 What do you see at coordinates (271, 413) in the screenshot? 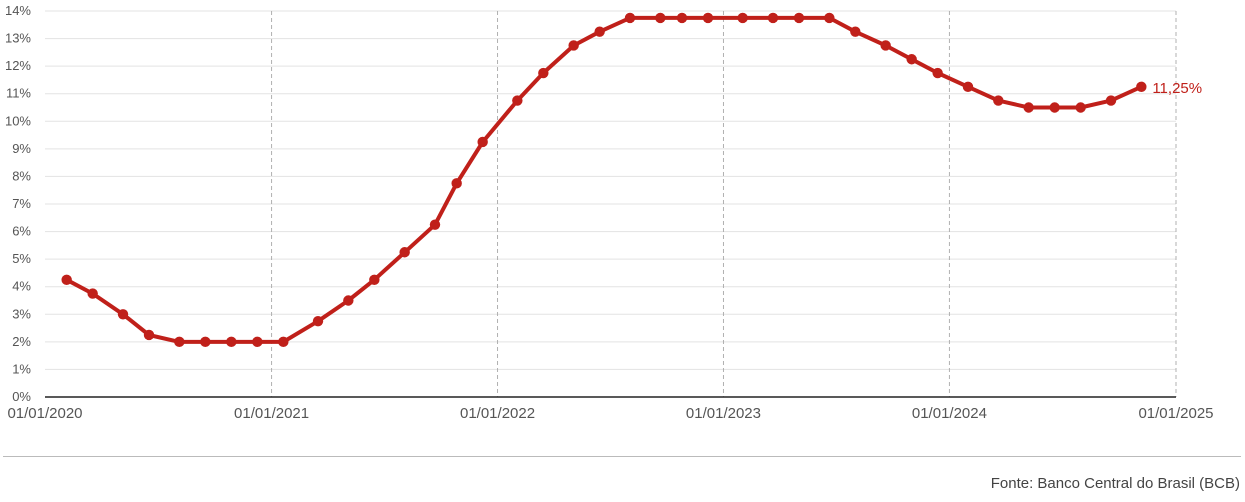
I see `x-tick-label: 01/01/2021` at bounding box center [271, 413].